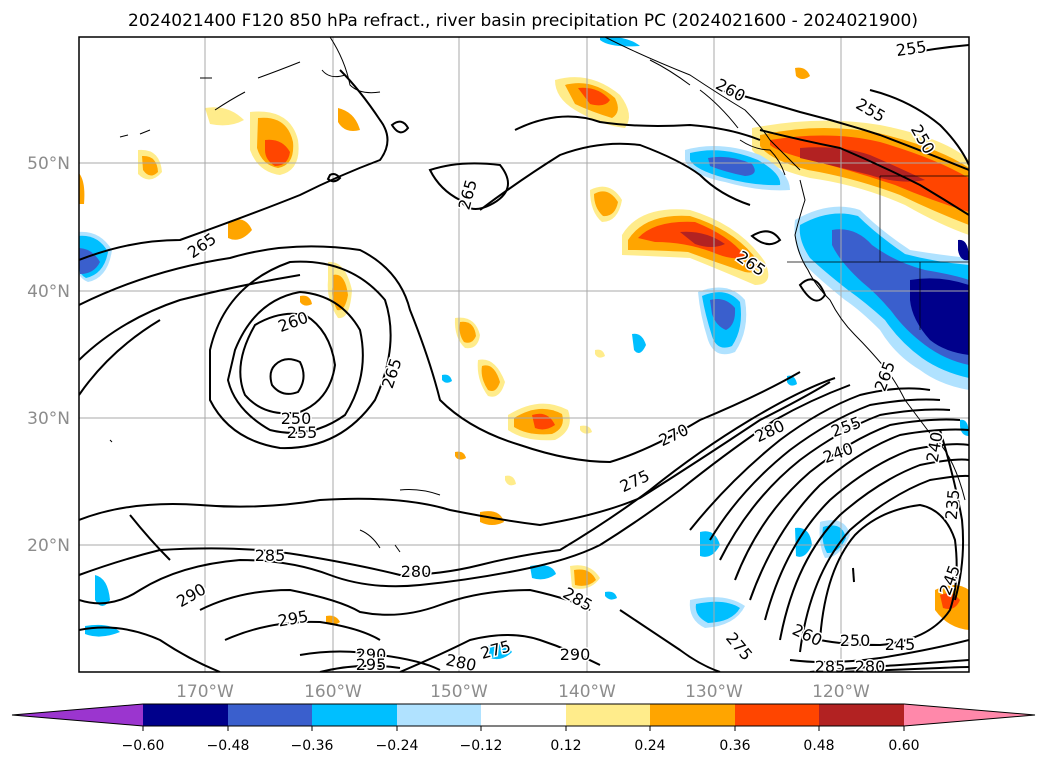 Image resolution: width=1047 pixels, height=765 pixels. Describe the element at coordinates (734, 746) in the screenshot. I see `colorbar-tick-label: 0.36` at that location.